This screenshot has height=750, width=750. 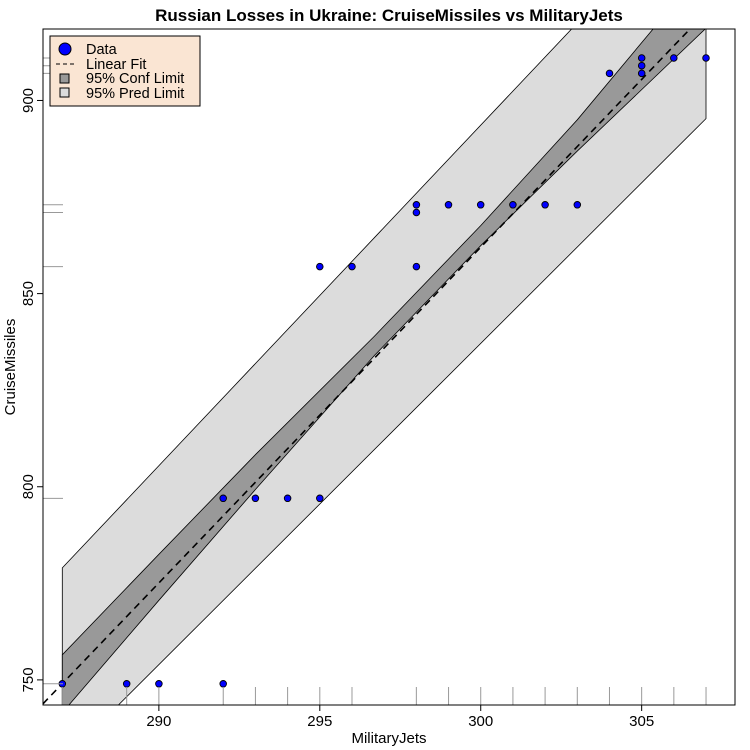 What do you see at coordinates (480, 721) in the screenshot?
I see `x-tick-label: 300` at bounding box center [480, 721].